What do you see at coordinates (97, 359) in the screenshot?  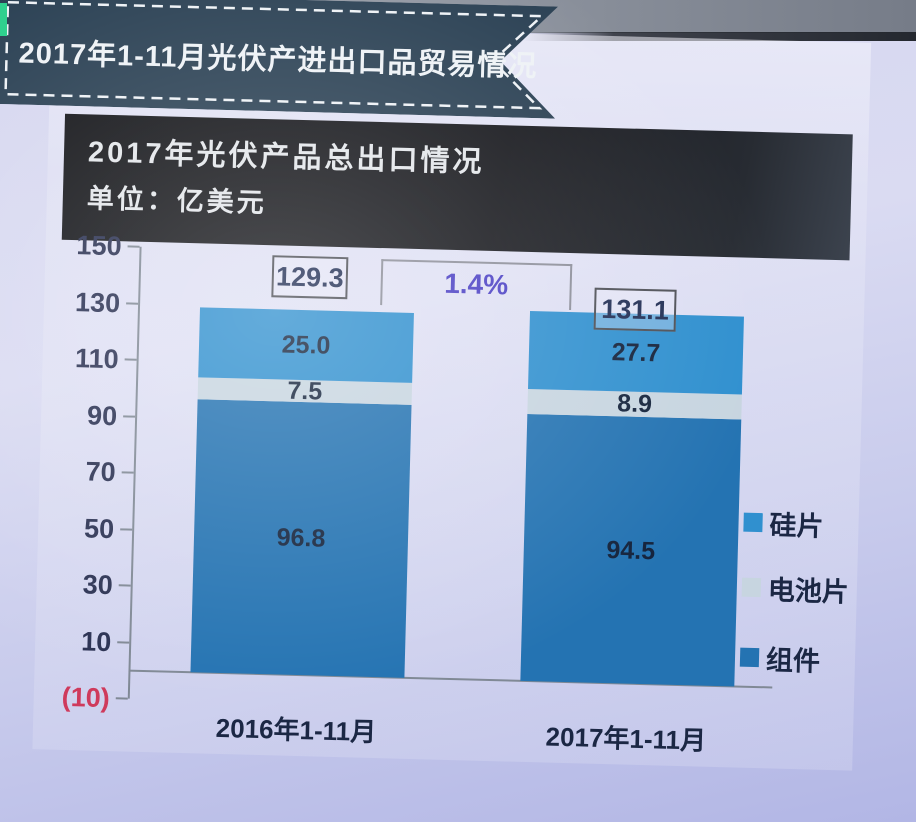 I see `y-tick-label: 110` at bounding box center [97, 359].